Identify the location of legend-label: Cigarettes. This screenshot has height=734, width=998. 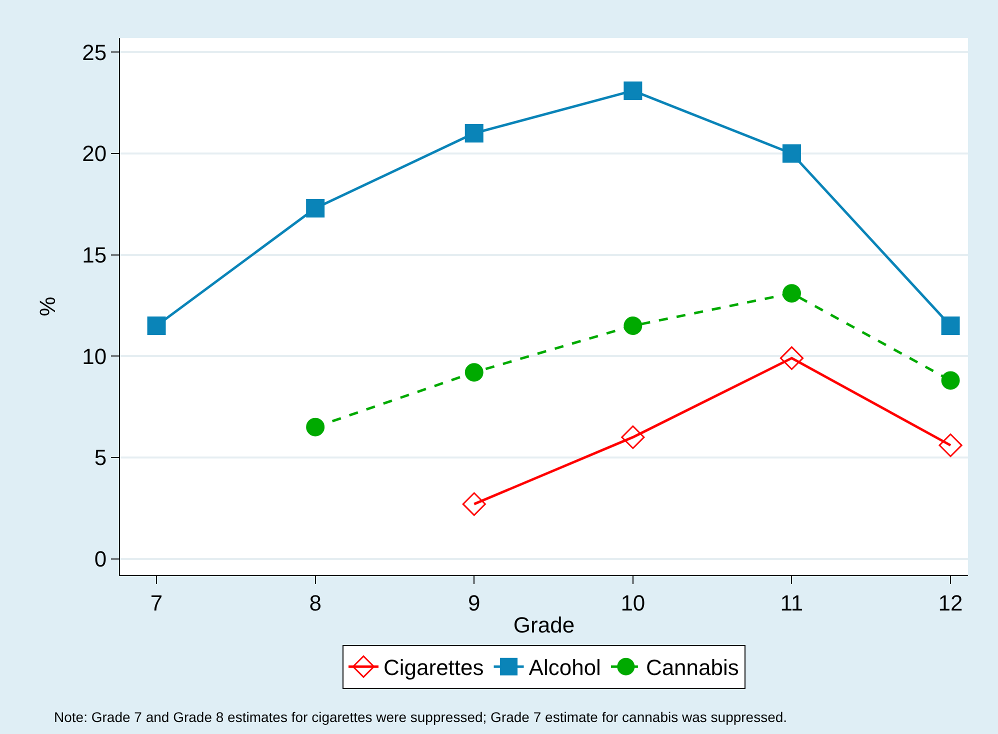
(434, 667).